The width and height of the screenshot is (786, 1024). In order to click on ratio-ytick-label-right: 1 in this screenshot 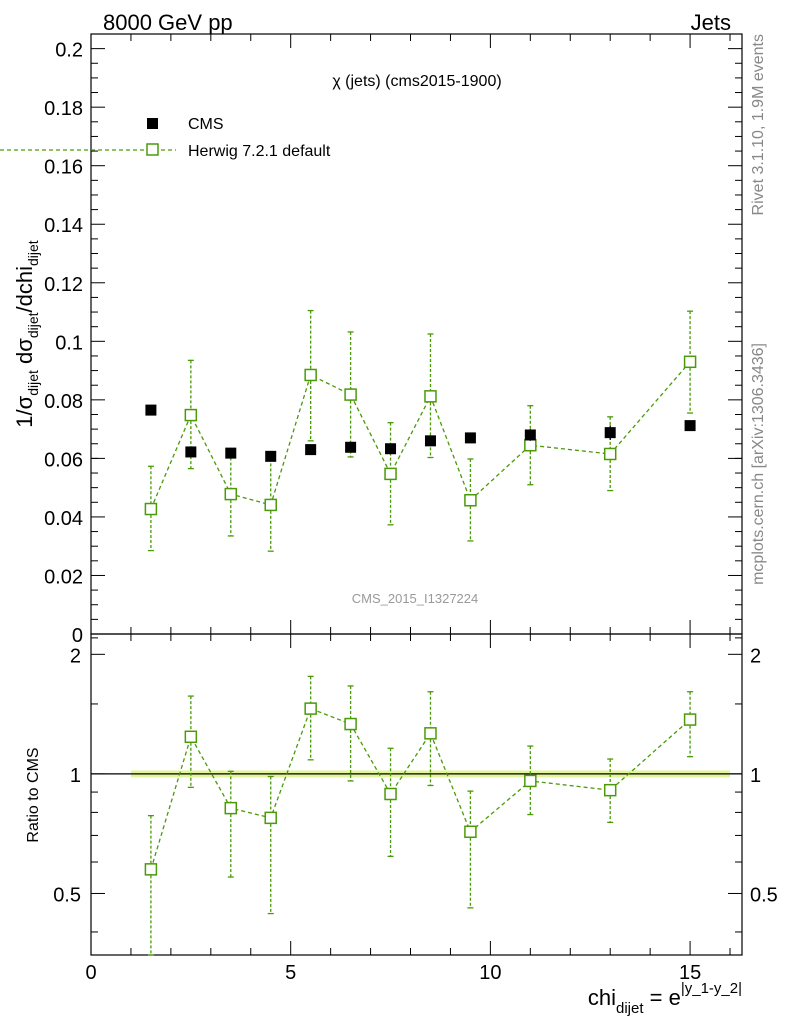, I will do `click(755, 776)`.